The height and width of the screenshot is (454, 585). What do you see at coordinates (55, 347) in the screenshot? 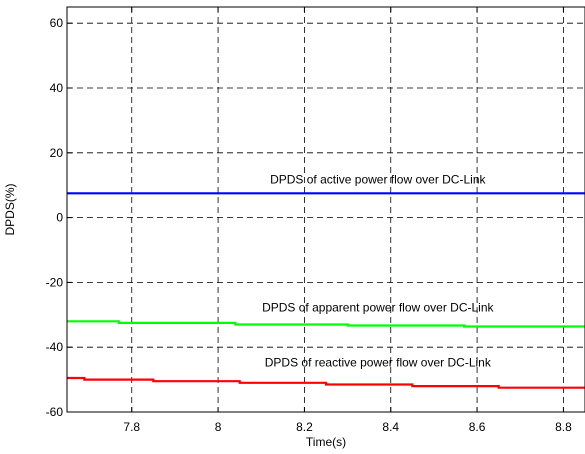
I see `y-tick-label: -40` at bounding box center [55, 347].